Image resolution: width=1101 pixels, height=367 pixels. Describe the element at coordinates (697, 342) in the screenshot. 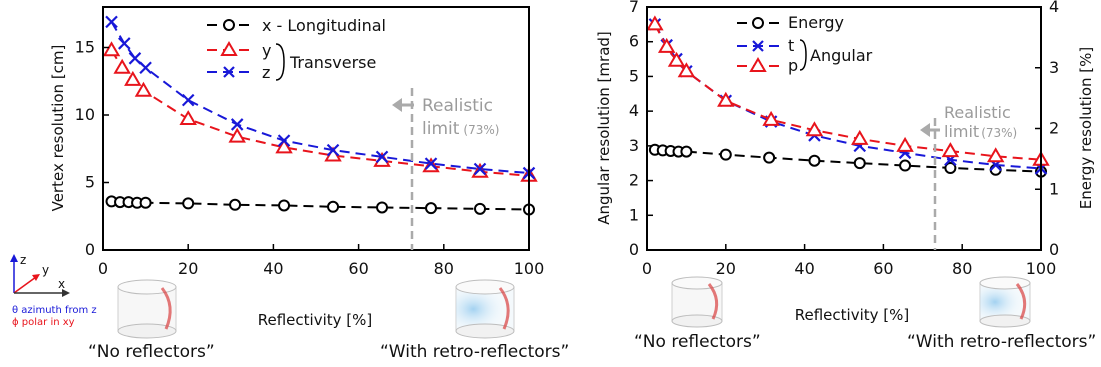

I see `caption-no-reflectors-right: “No reflectors”` at that location.